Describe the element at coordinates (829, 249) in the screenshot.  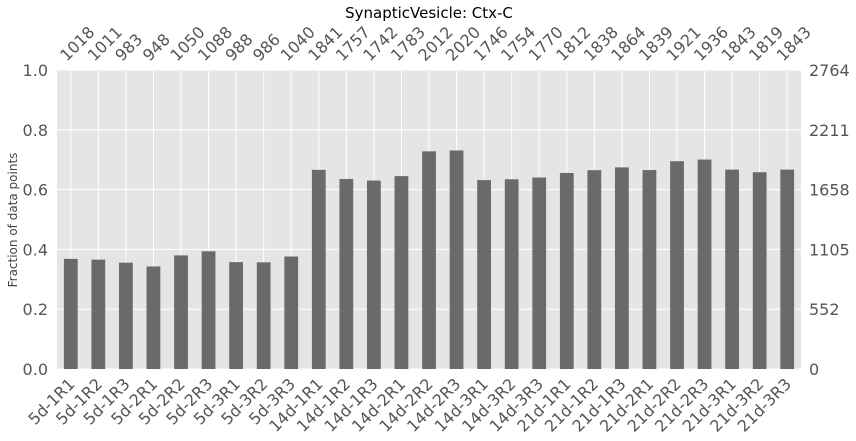
I see `y2-tick-label: 1105` at that location.